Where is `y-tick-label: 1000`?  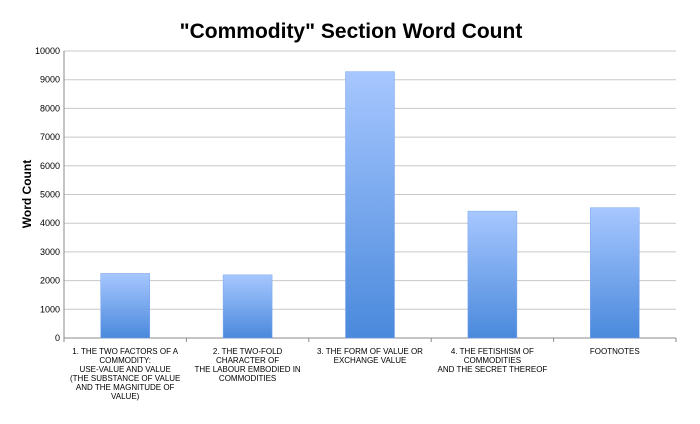 y-tick-label: 1000 is located at coordinates (50, 309).